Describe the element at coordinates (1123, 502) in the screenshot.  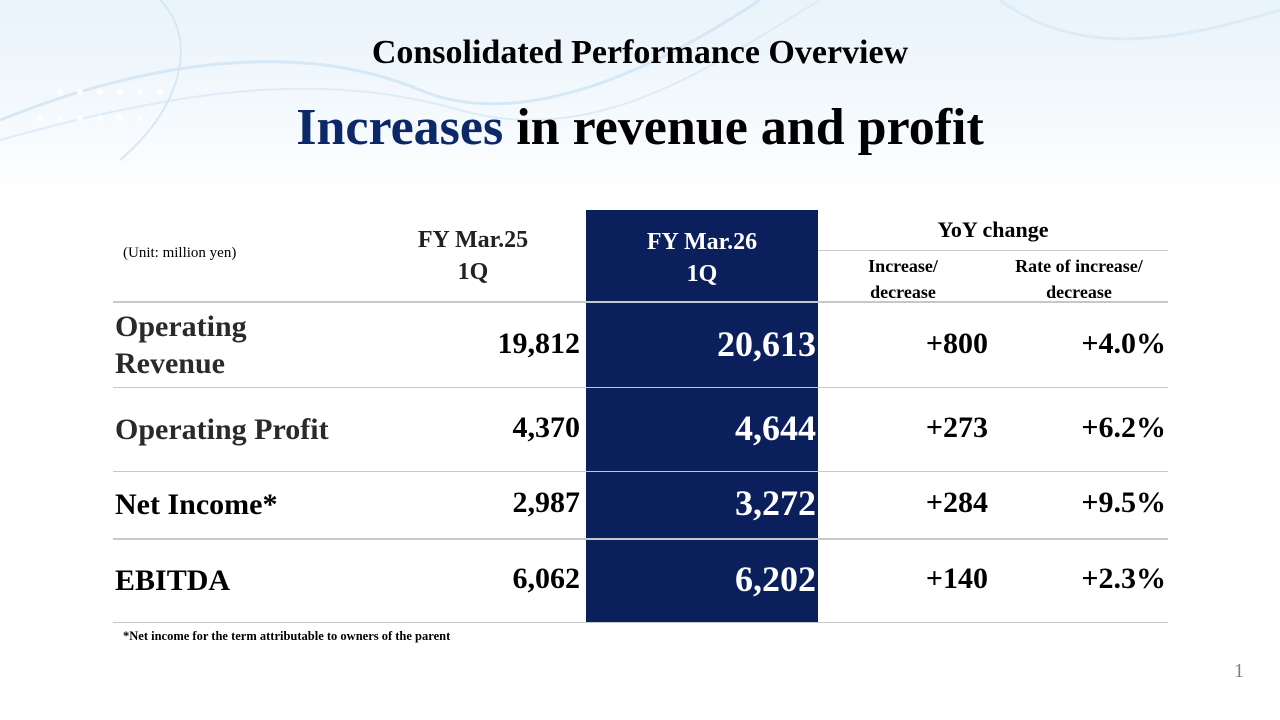
I see `cell-rate-value: +9.5%` at that location.